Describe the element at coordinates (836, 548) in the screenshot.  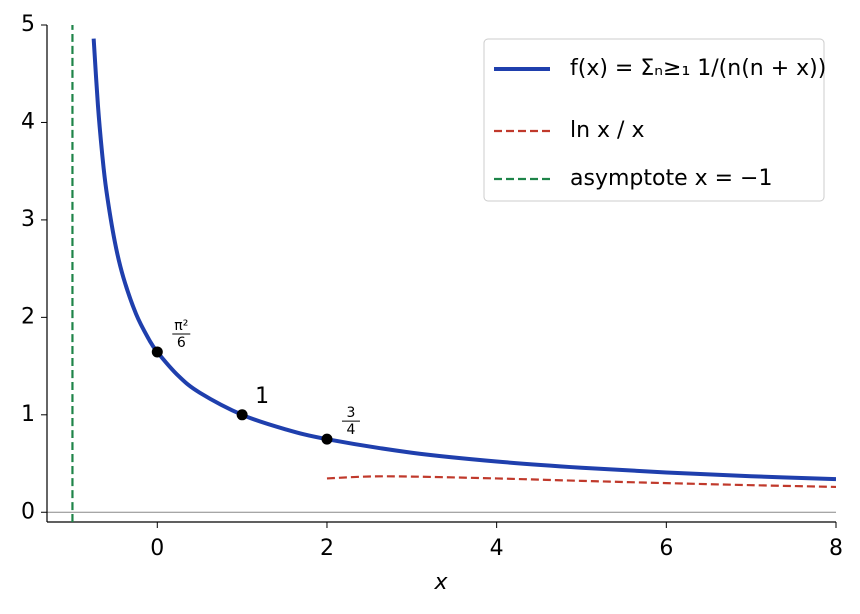
I see `x-tick-label: 8` at that location.